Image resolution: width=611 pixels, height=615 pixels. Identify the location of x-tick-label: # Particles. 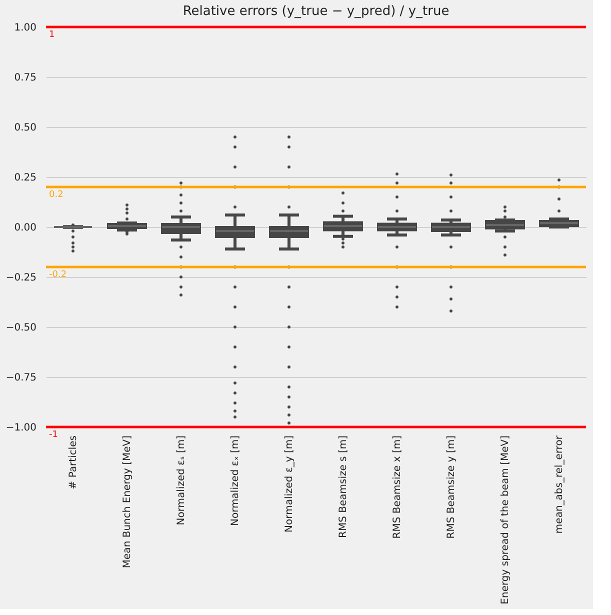
(73, 463).